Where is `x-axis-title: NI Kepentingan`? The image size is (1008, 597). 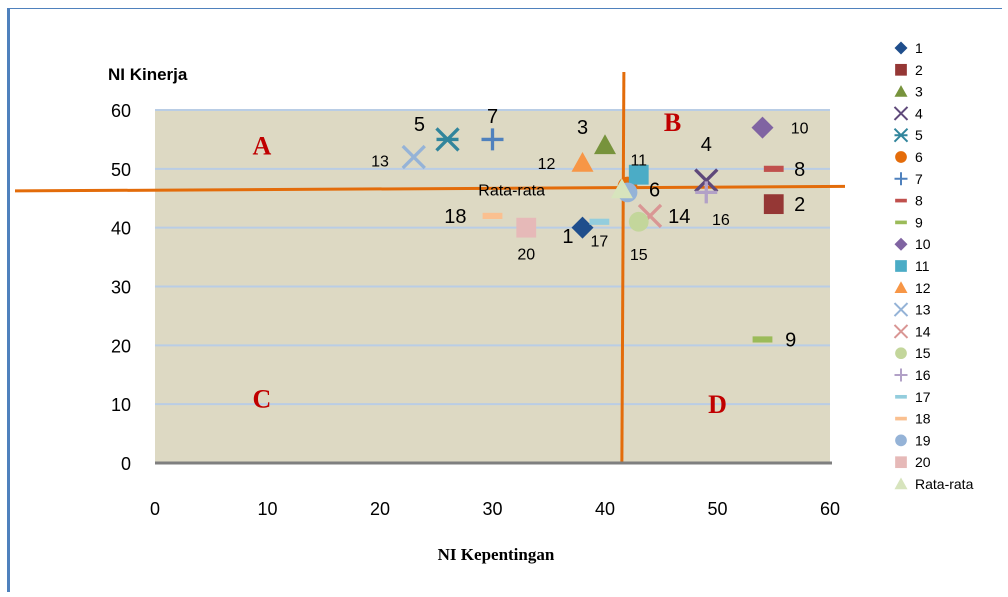
x-axis-title: NI Kepentingan is located at coordinates (496, 554).